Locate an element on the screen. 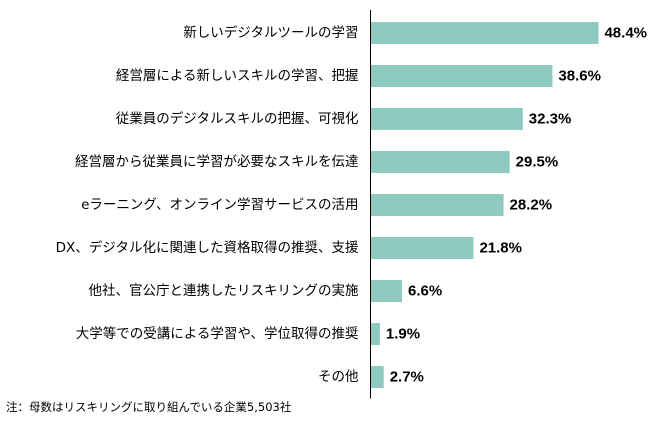  category-label-9: その他 is located at coordinates (338, 377).